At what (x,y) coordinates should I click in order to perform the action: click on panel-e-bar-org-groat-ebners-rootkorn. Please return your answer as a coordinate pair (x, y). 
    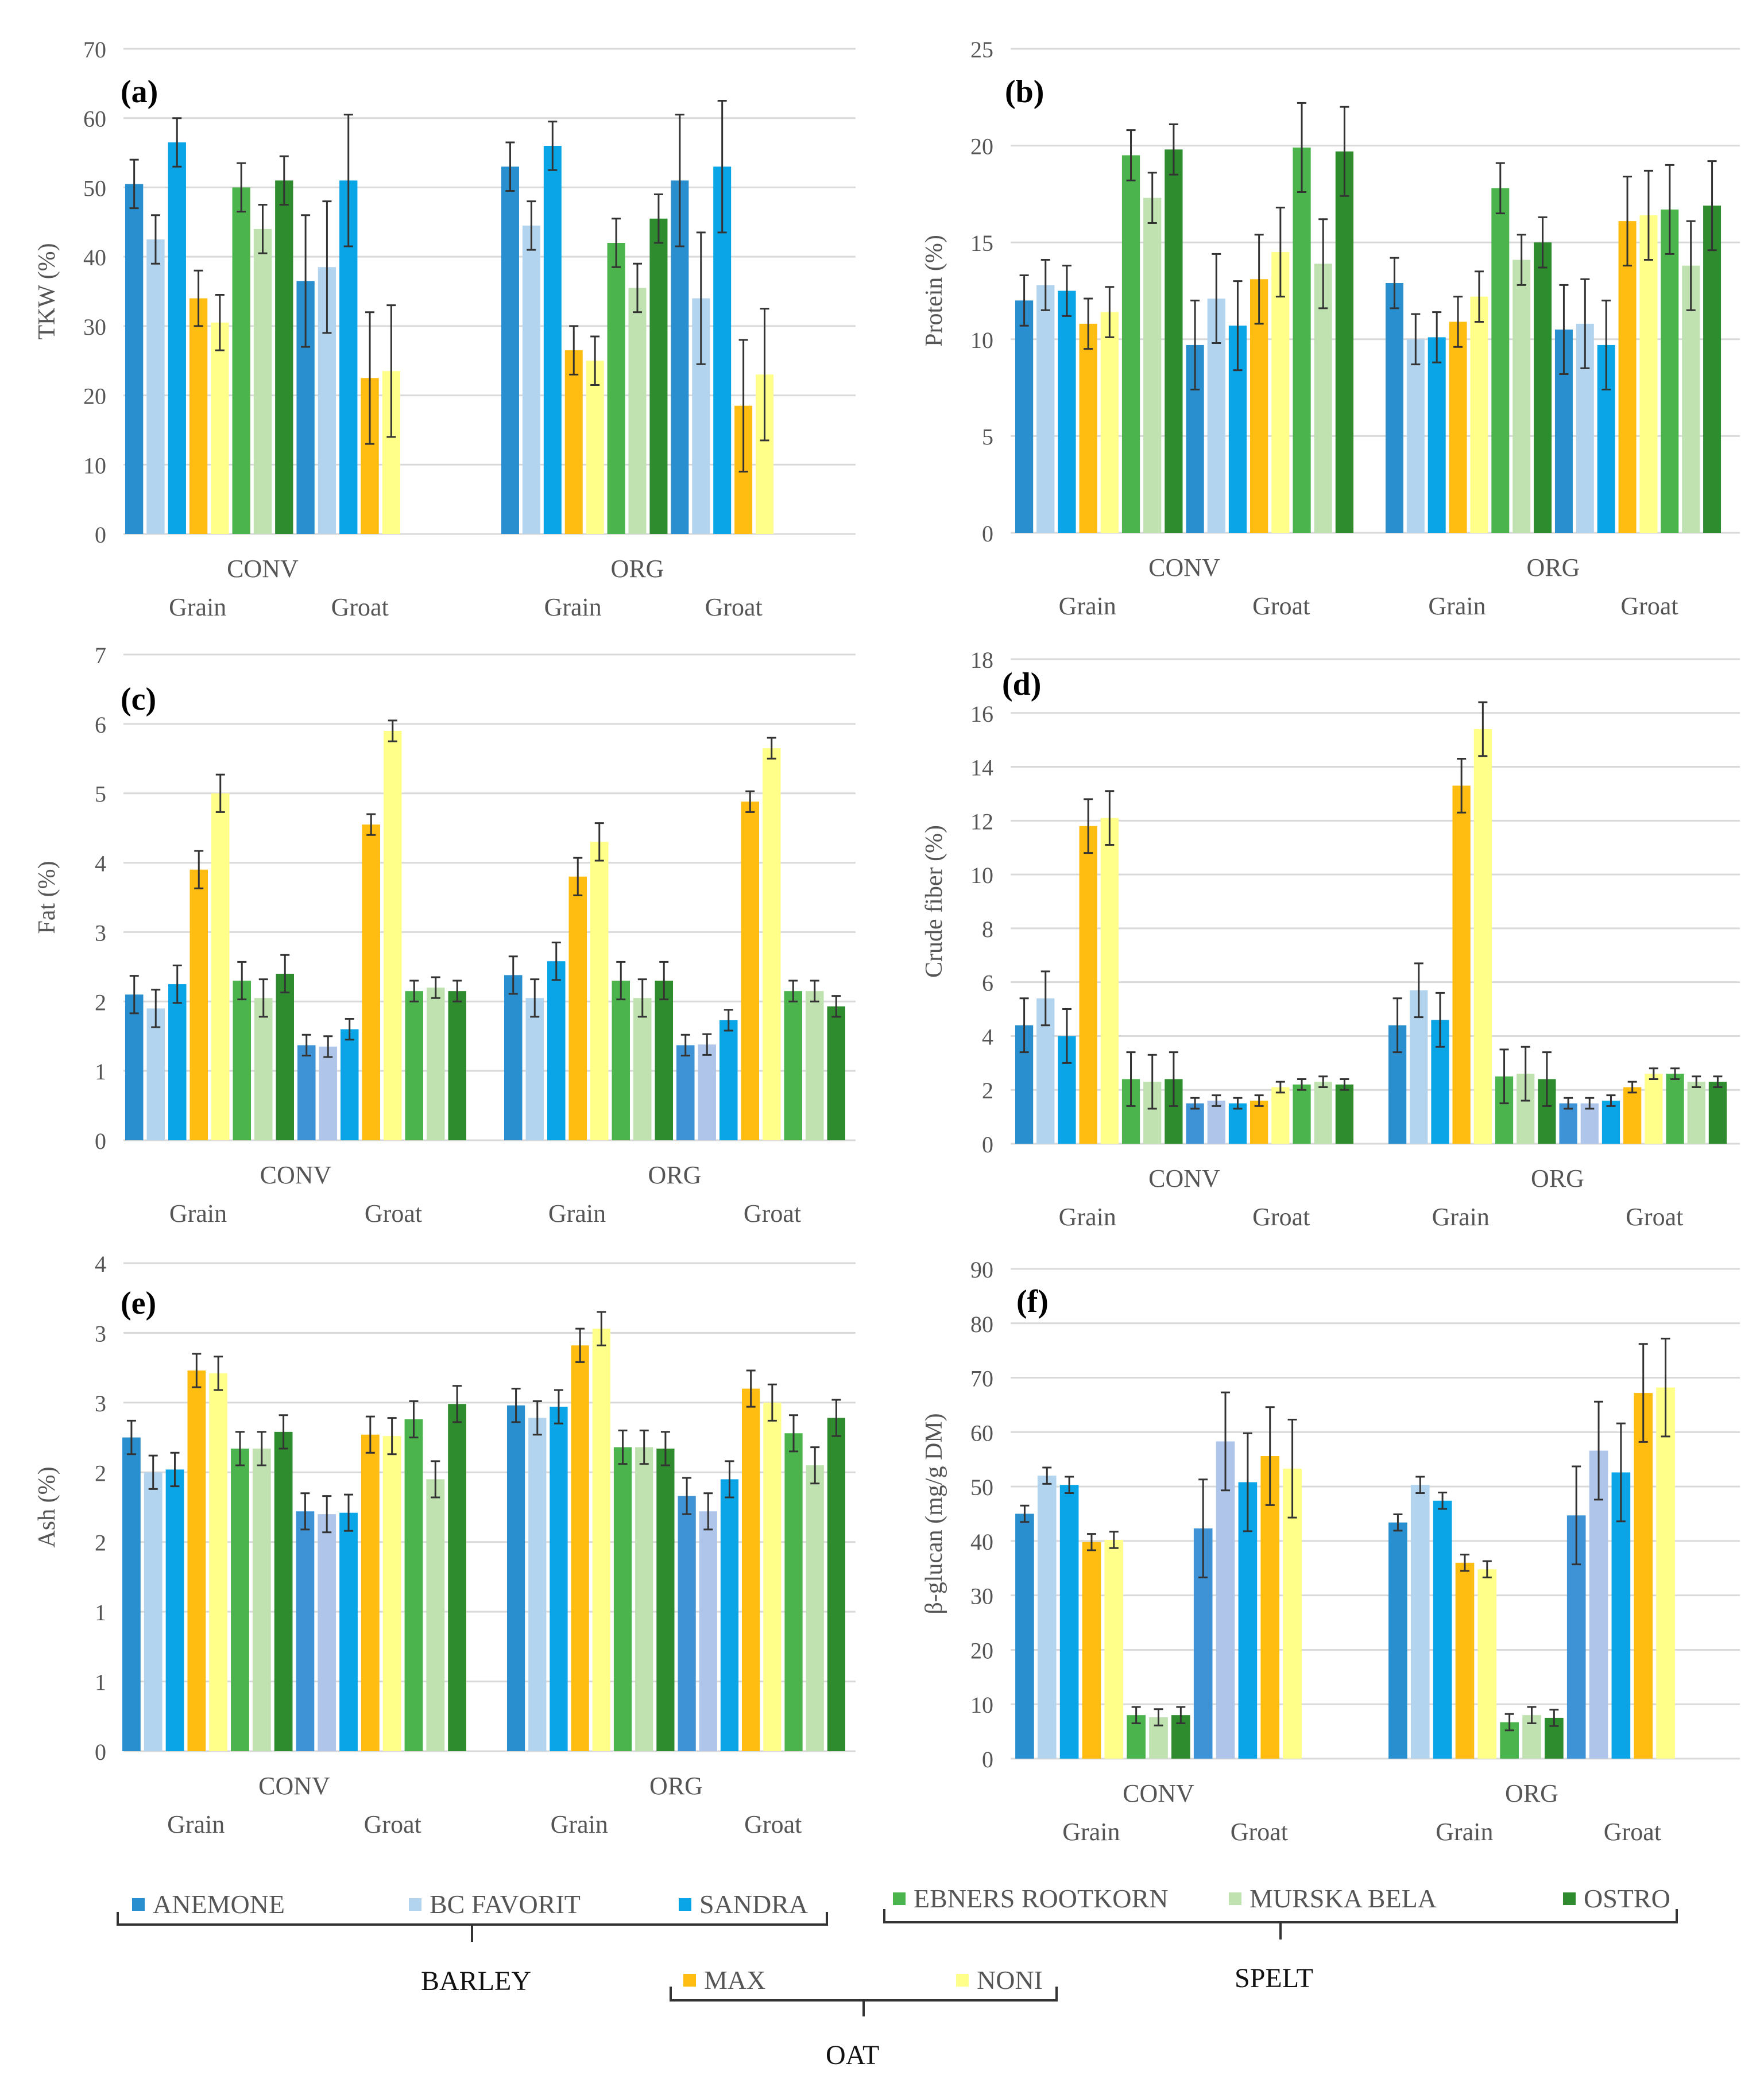
    Looking at the image, I should click on (793, 1592).